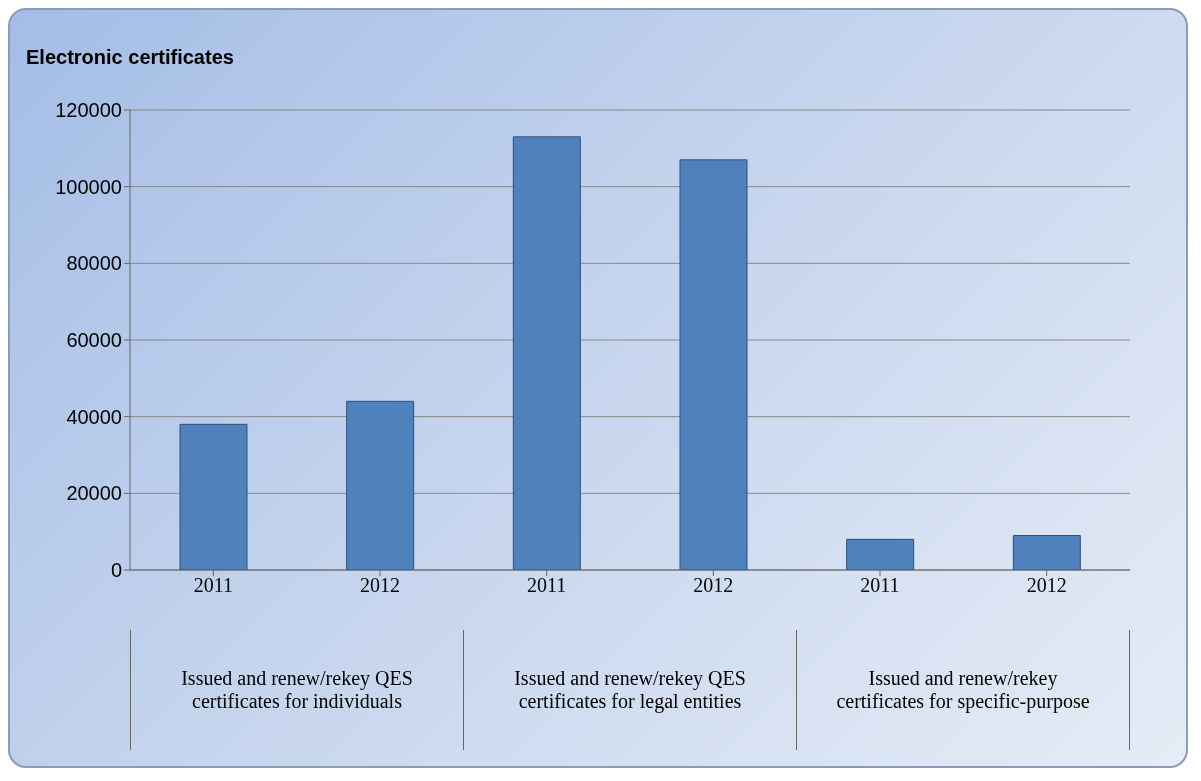  What do you see at coordinates (88, 110) in the screenshot?
I see `y-tick-label: 120000` at bounding box center [88, 110].